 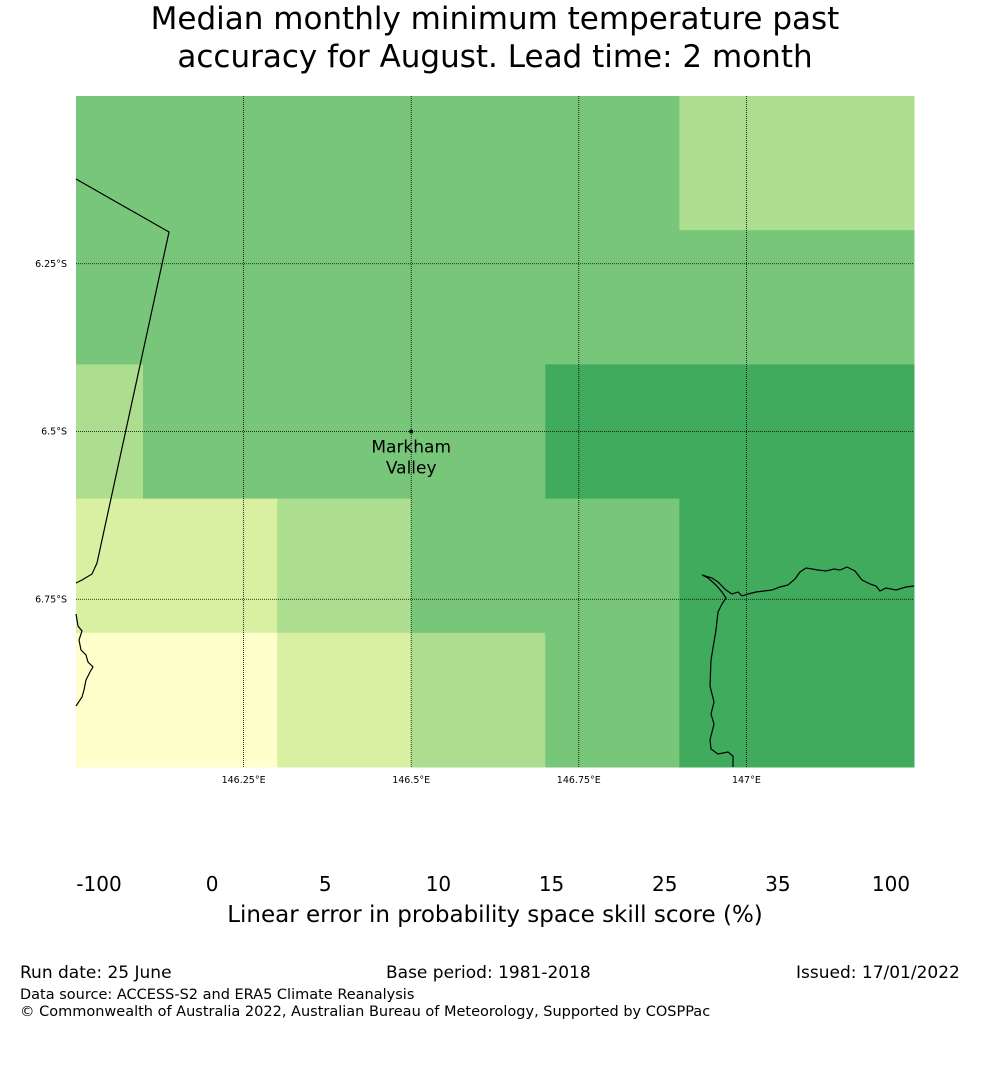 What do you see at coordinates (96, 973) in the screenshot?
I see `run-date: Run date: 25 June` at bounding box center [96, 973].